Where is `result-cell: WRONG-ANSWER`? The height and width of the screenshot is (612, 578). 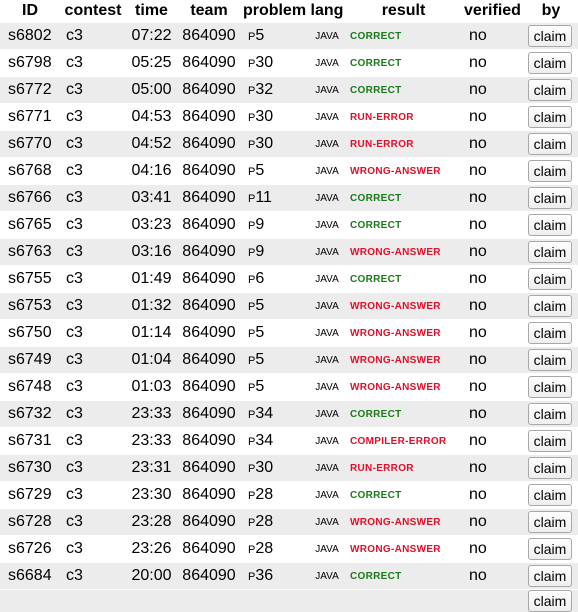 result-cell: WRONG-ANSWER is located at coordinates (403, 522).